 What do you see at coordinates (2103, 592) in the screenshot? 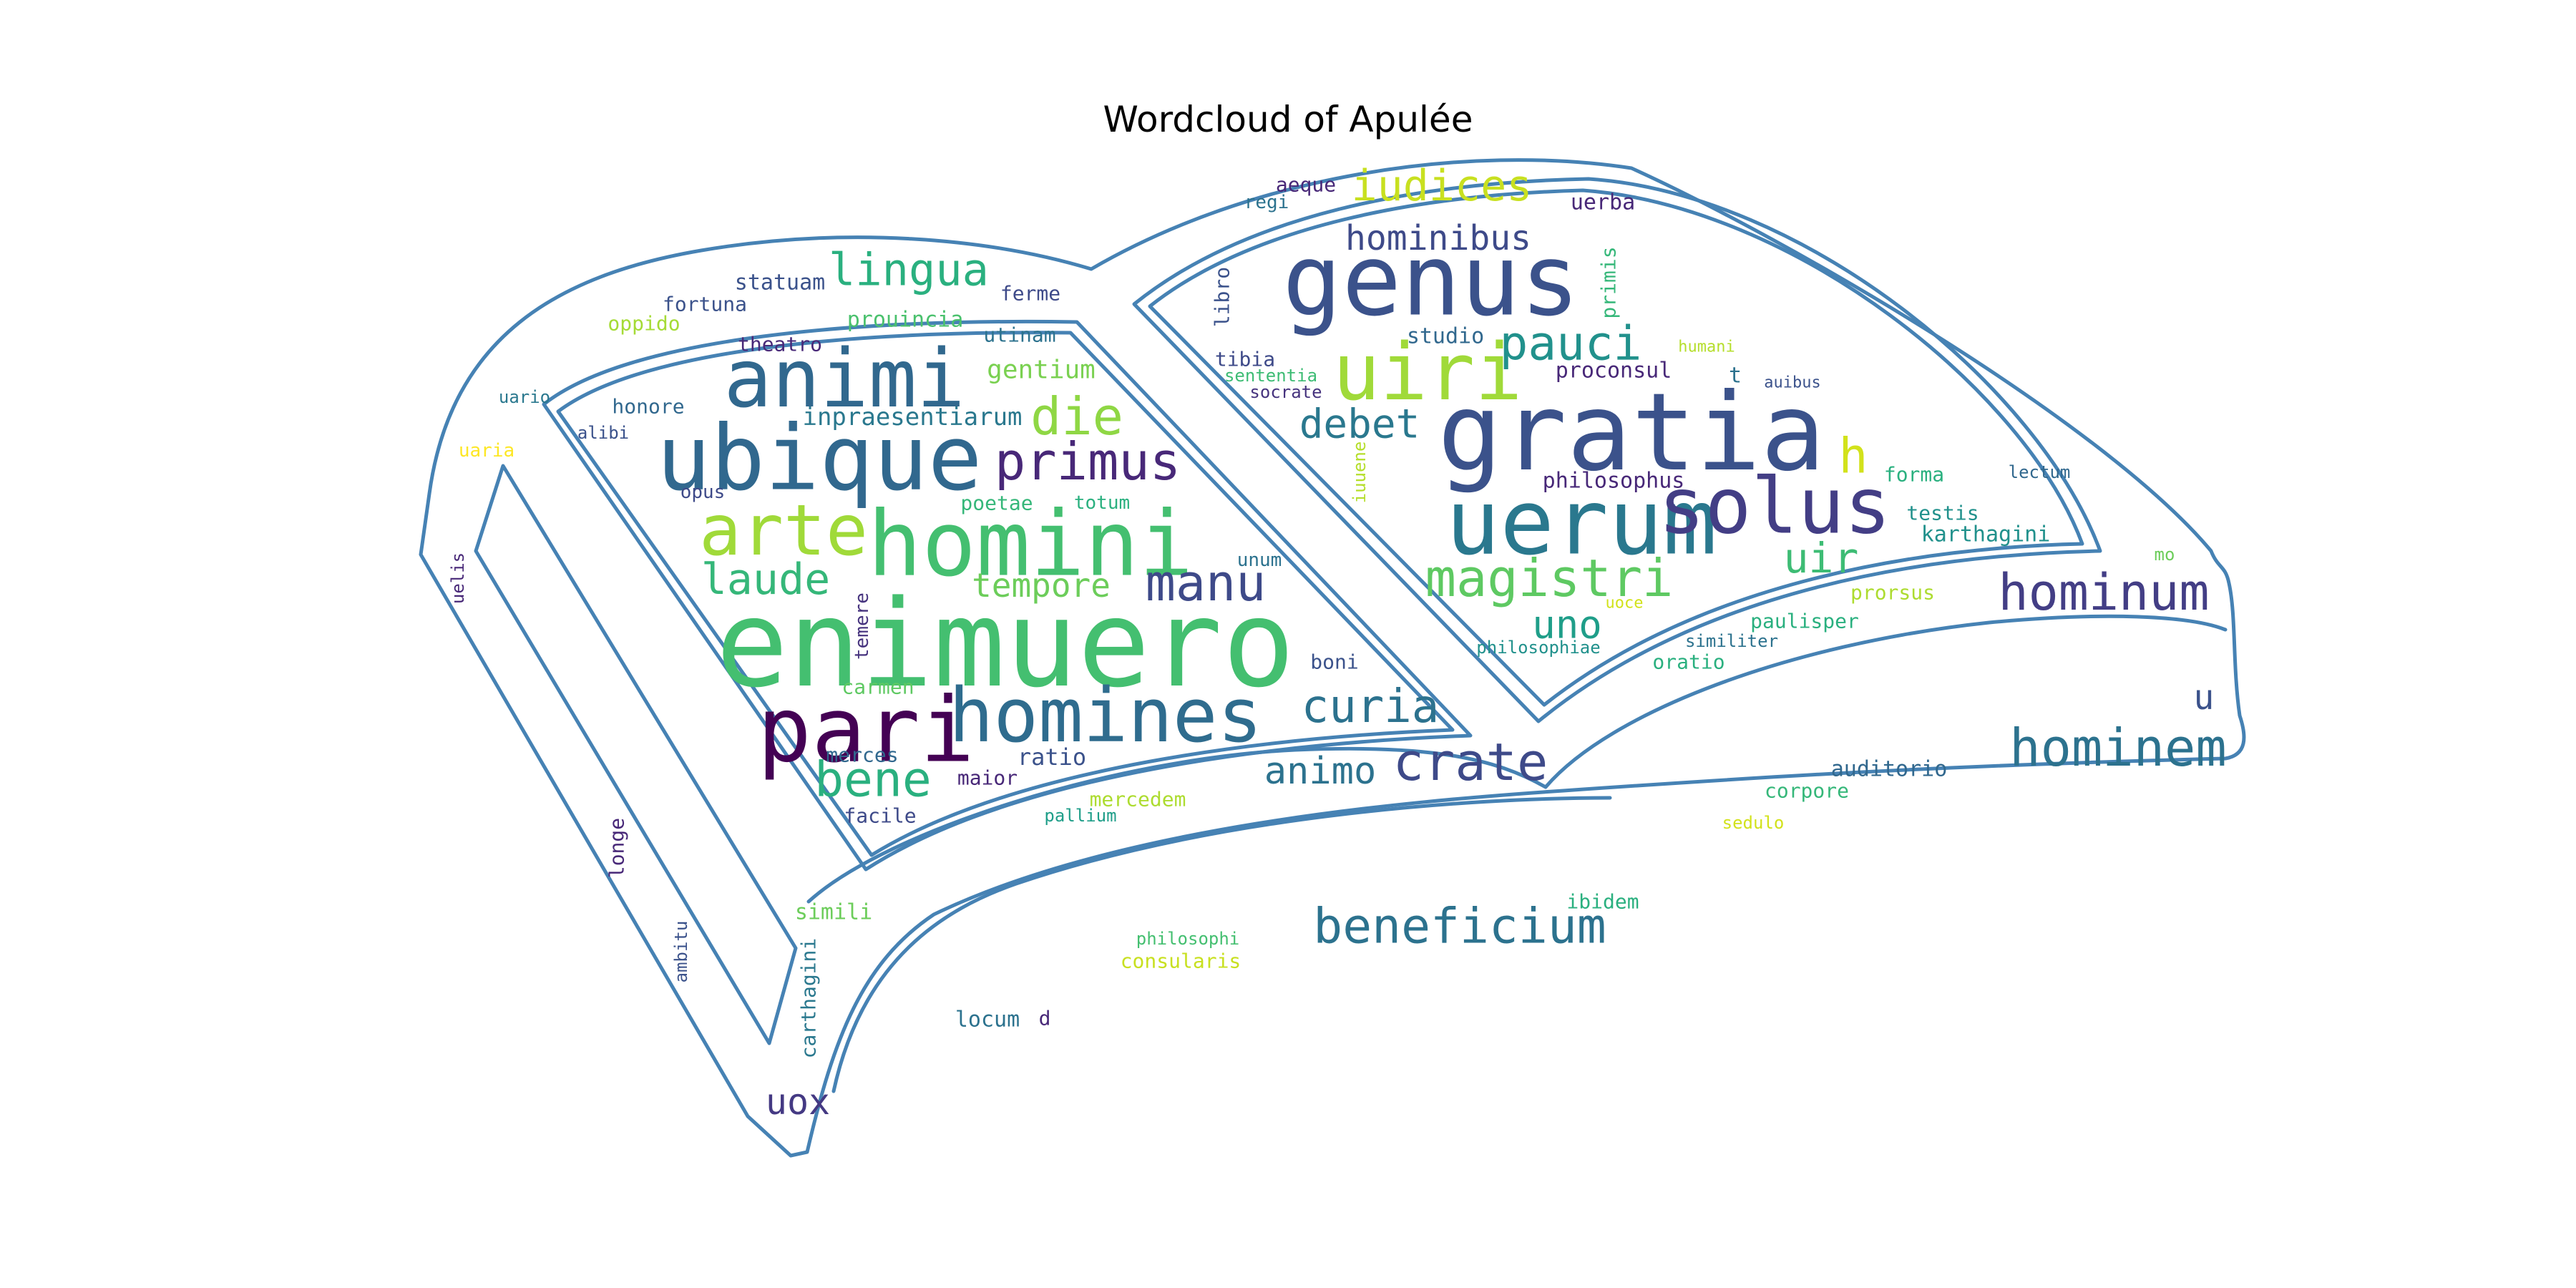
I see `word-14: hominum` at bounding box center [2103, 592].